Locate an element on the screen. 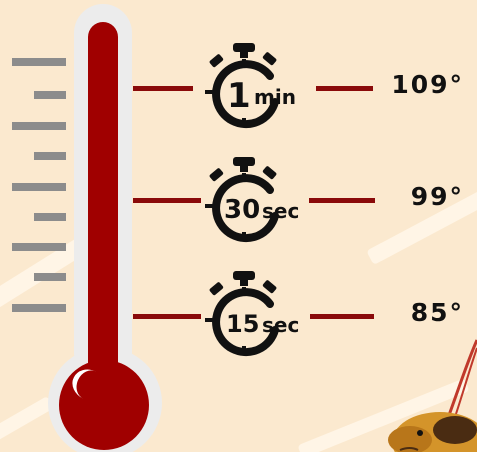  timer-number: 1 is located at coordinates (239, 96).